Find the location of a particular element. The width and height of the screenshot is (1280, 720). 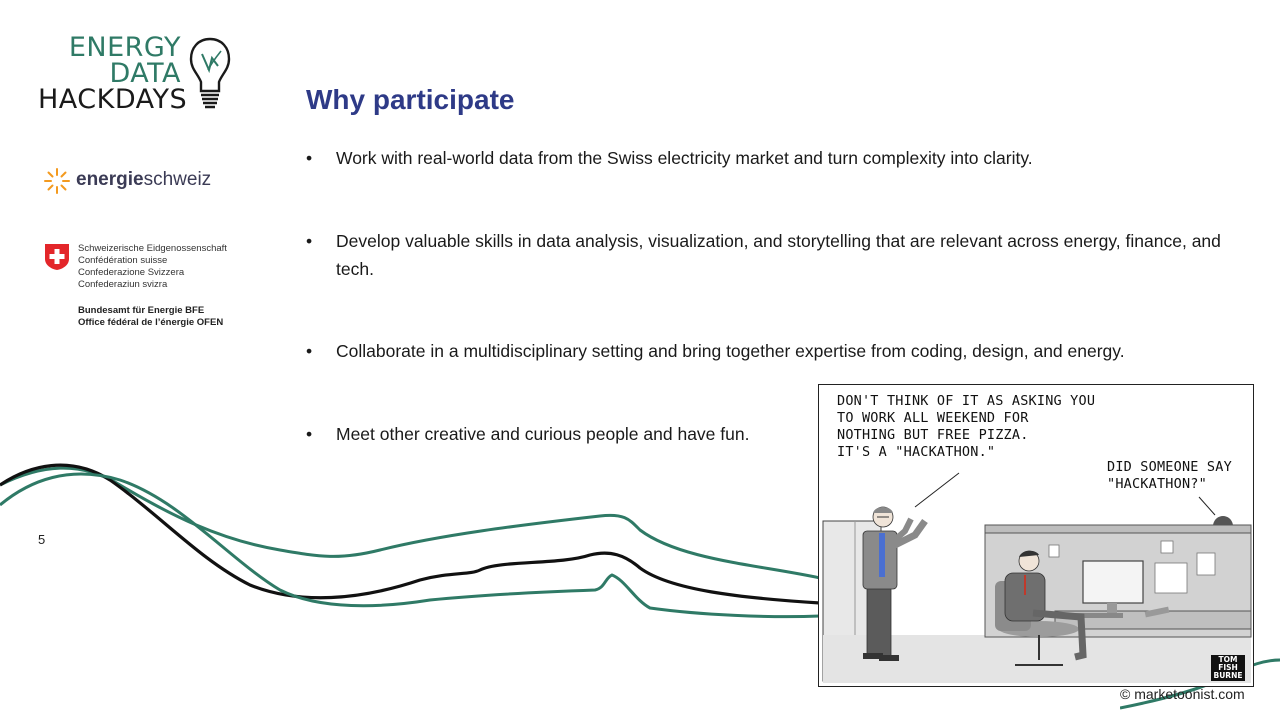

wave-green-lower is located at coordinates (410, 545).